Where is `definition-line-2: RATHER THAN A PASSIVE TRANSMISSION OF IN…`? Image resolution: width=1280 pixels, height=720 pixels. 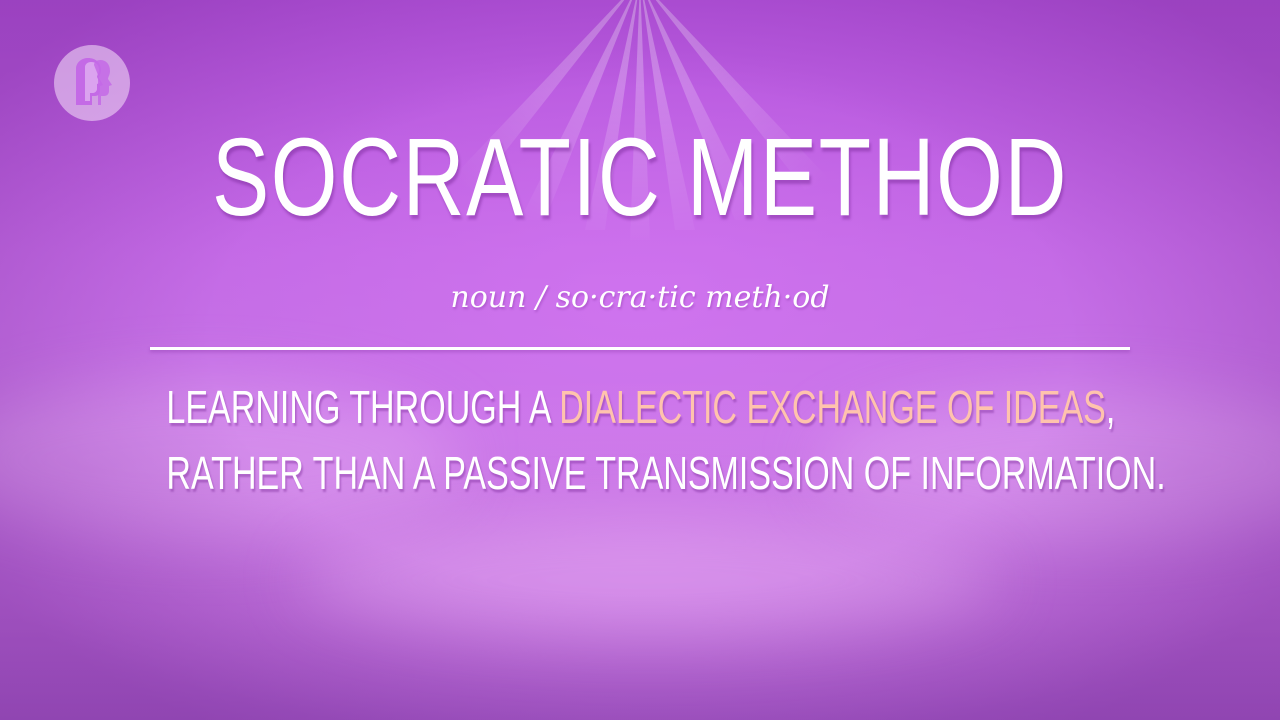
definition-line-2: RATHER THAN A PASSIVE TRANSMISSION OF IN… is located at coordinates (665, 473).